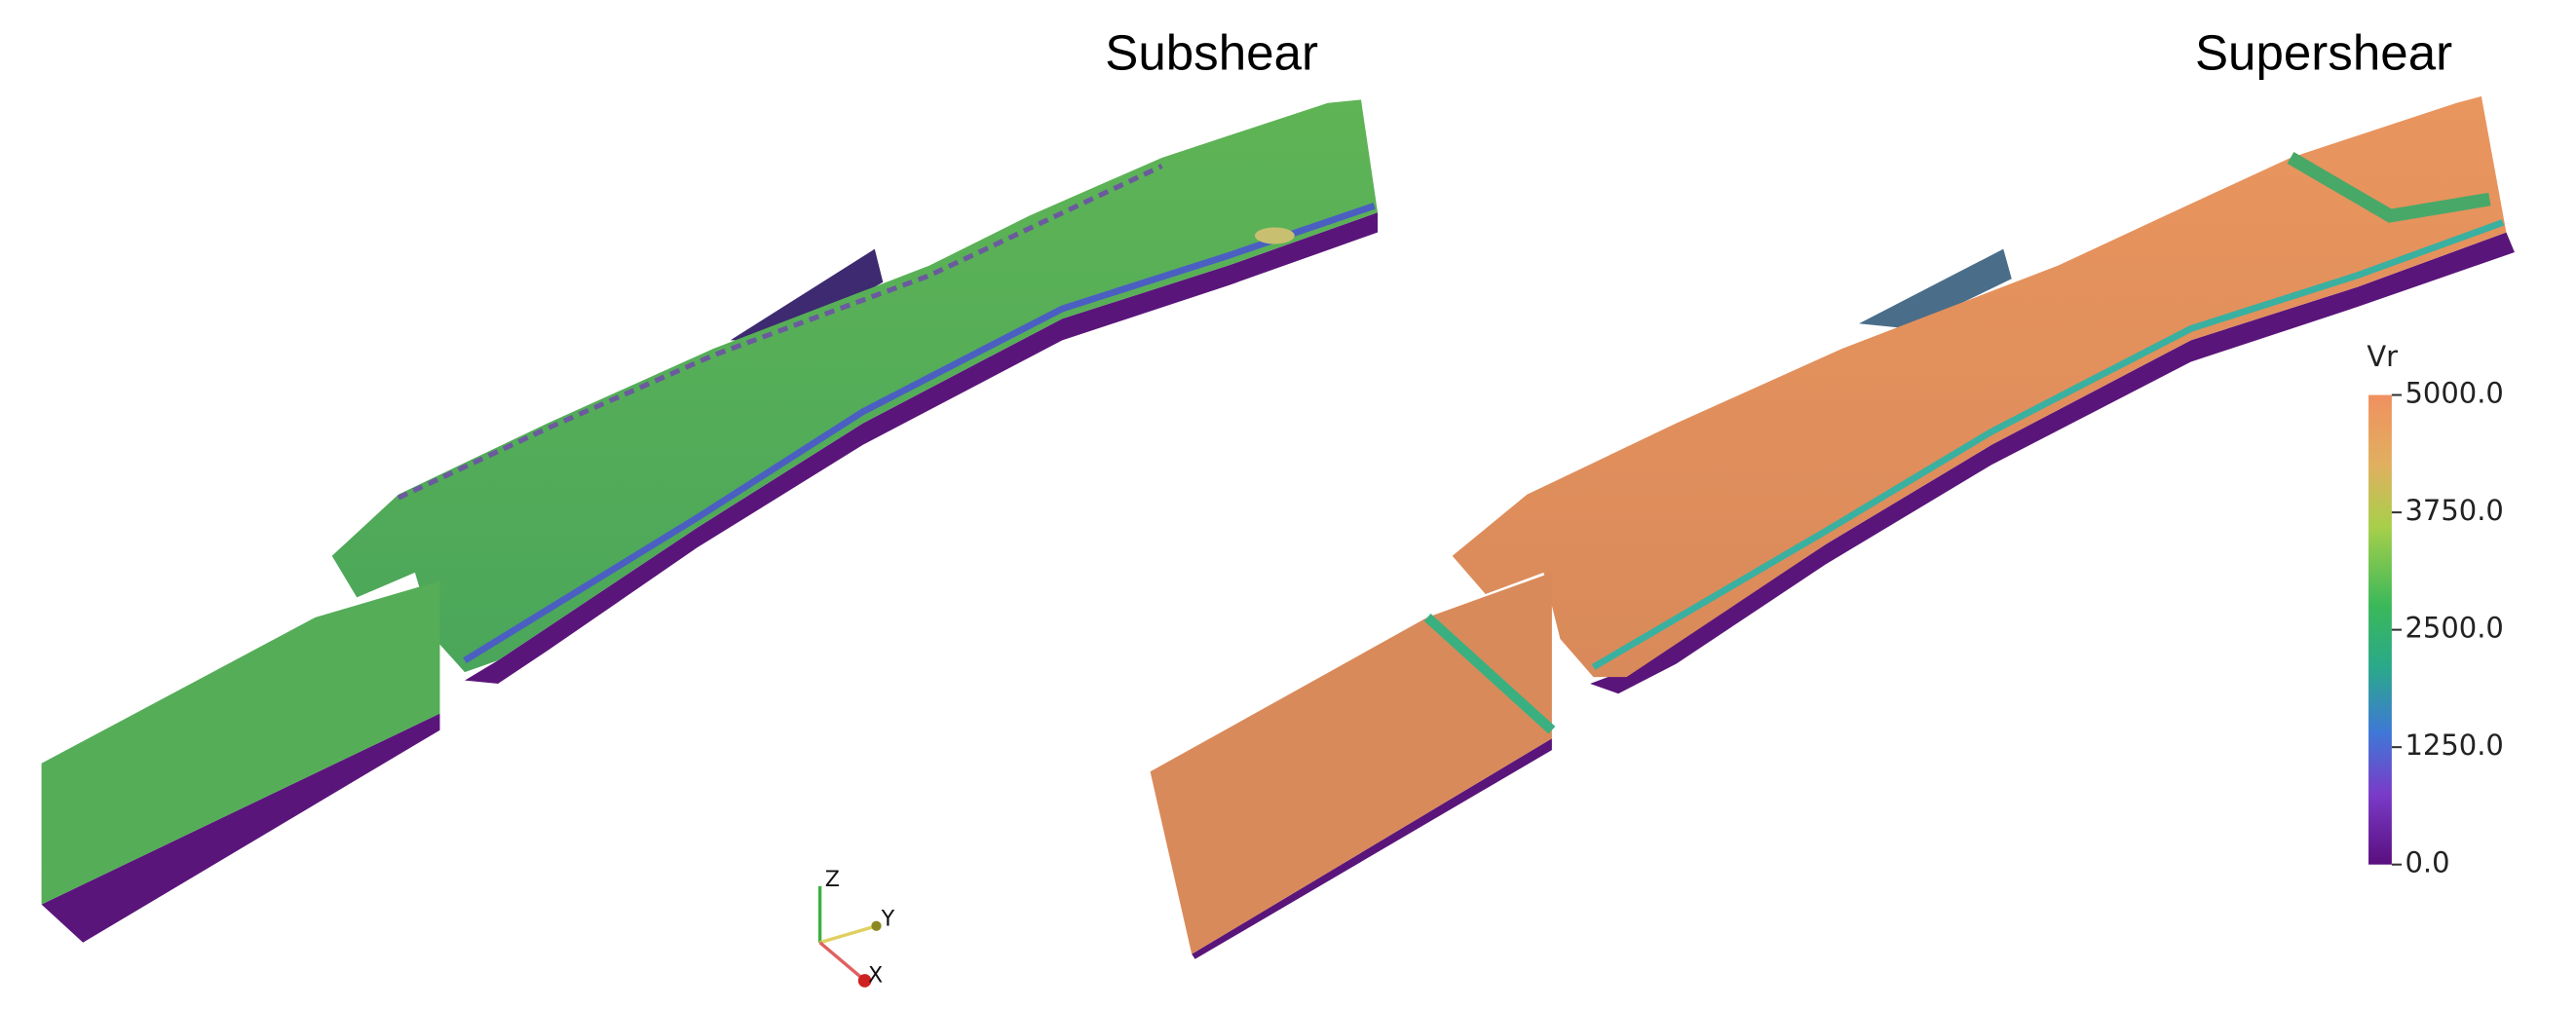  What do you see at coordinates (875, 976) in the screenshot?
I see `x-label: X` at bounding box center [875, 976].